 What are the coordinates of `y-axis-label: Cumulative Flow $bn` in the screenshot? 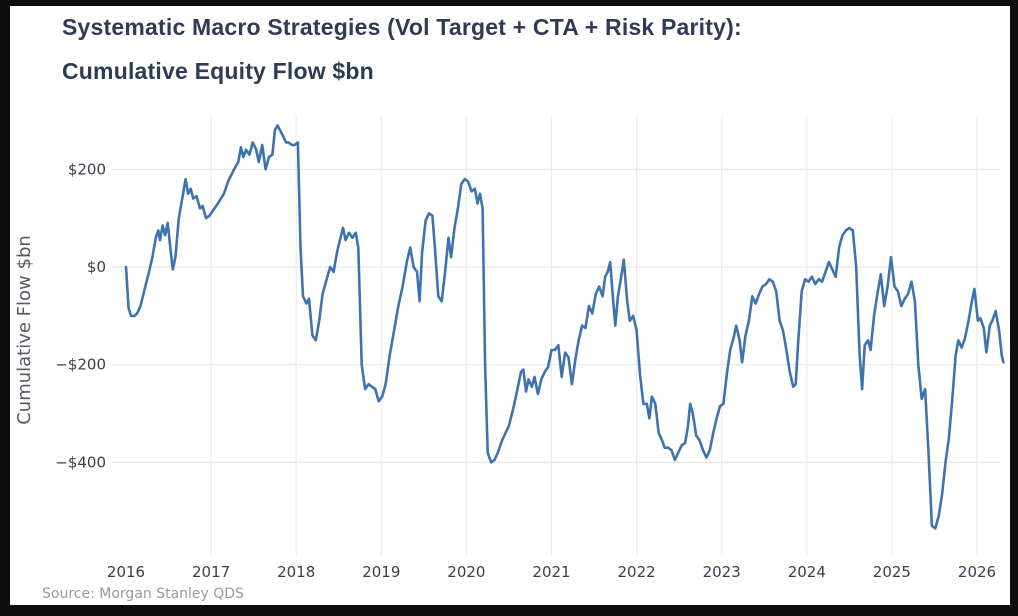 It's located at (24, 330).